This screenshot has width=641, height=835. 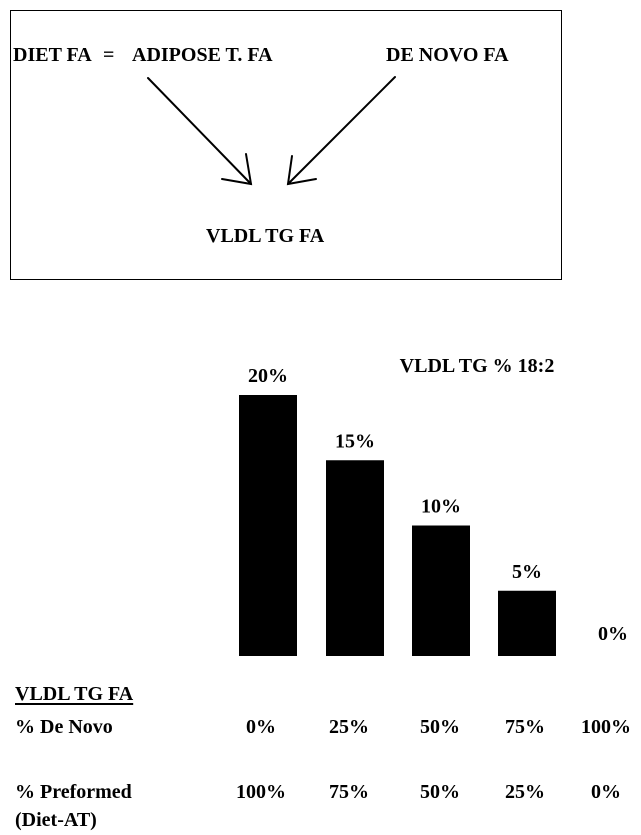 I want to click on equals-sign: =, so click(x=109, y=55).